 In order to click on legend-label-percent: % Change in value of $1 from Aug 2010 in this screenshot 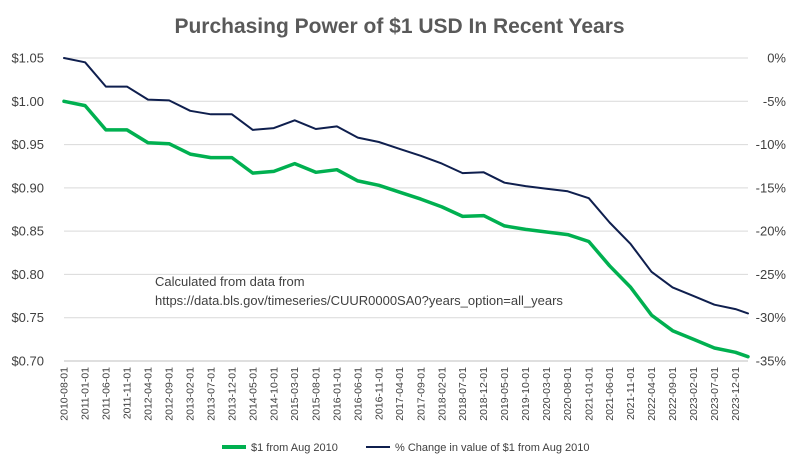, I will do `click(492, 448)`.